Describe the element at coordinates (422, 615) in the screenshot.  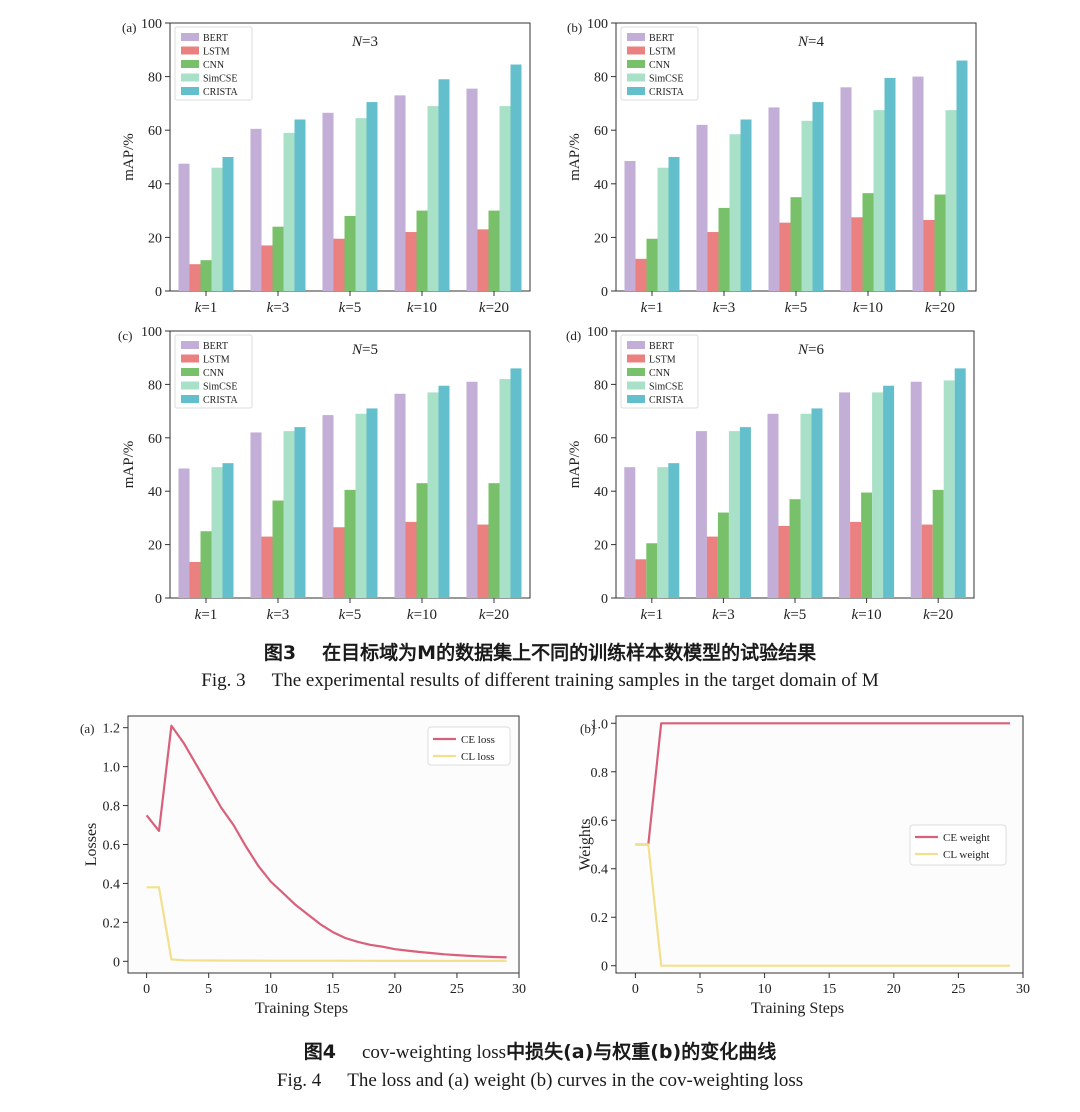
I see `fig3-3-xtick-label: k=10` at that location.